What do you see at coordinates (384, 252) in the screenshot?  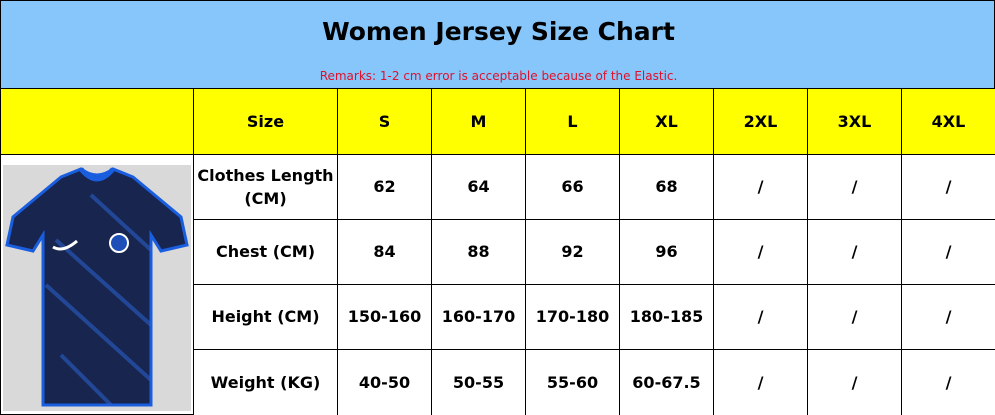 I see `table-cell: 84` at bounding box center [384, 252].